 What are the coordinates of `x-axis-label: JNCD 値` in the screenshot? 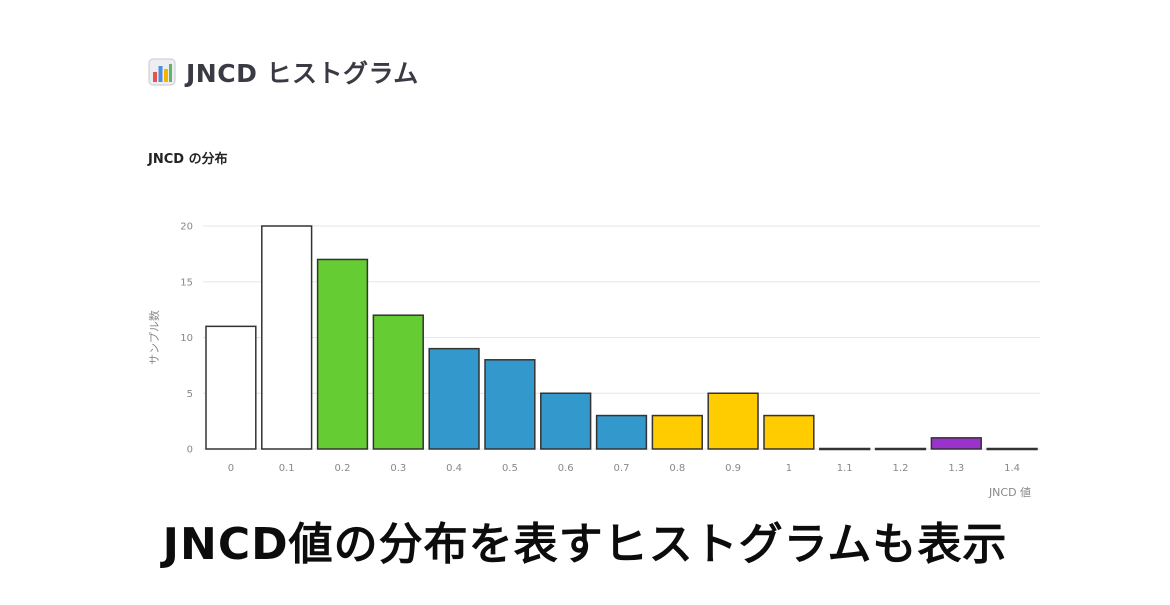 It's located at (1009, 492).